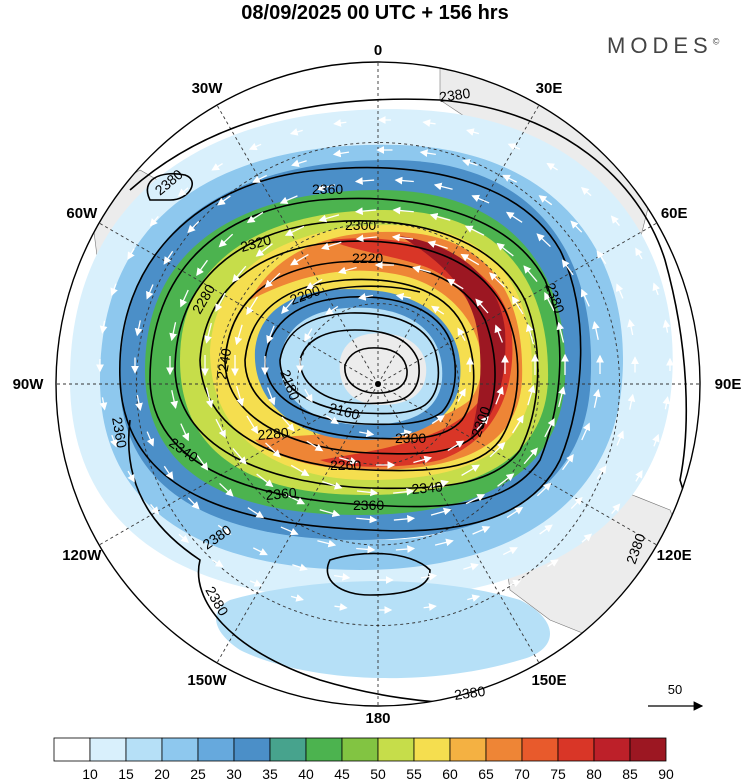 The height and width of the screenshot is (782, 750). What do you see at coordinates (377, 718) in the screenshot?
I see `longitude-label: 180` at bounding box center [377, 718].